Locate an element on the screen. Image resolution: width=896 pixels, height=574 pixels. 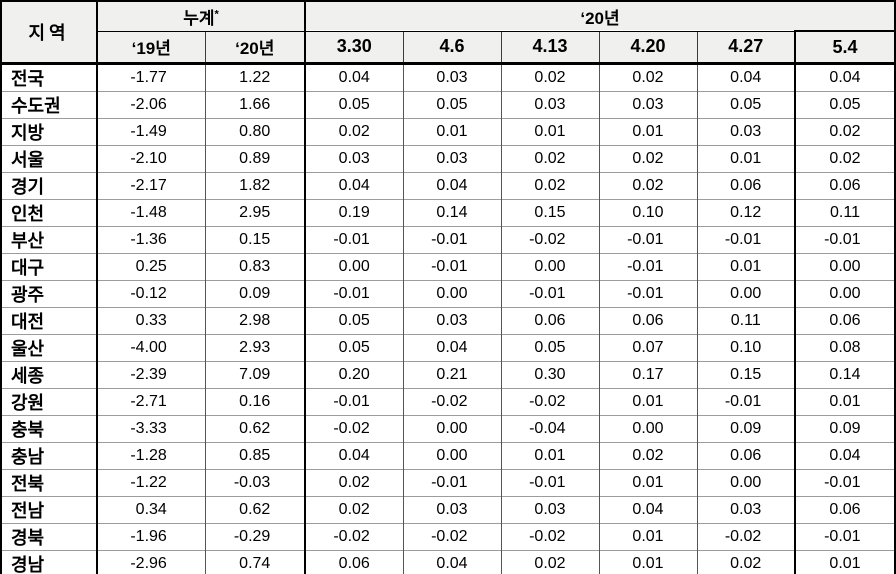
table-row: 지방 -1.49 0.80 0.02 0.01 0.01 0.01 0.03 0.02 is located at coordinates (448, 132).